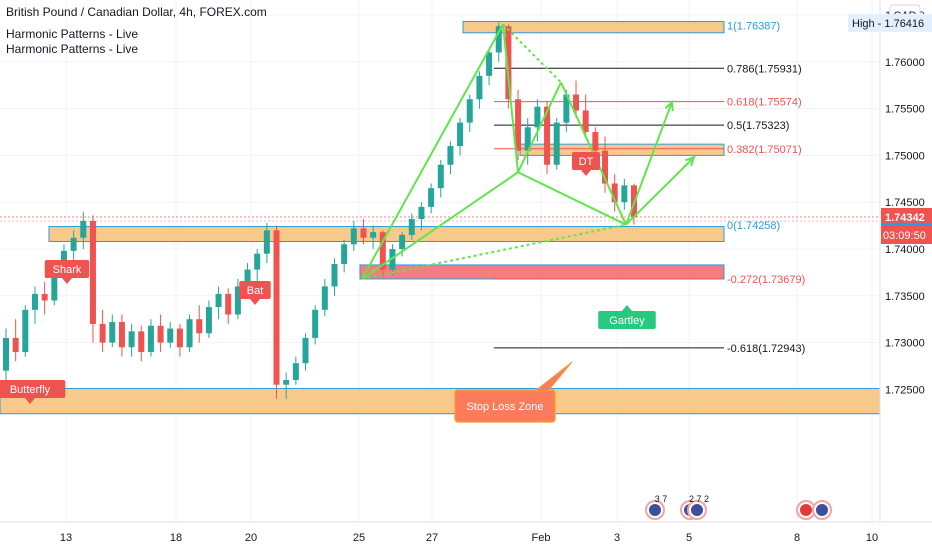 The width and height of the screenshot is (932, 550). What do you see at coordinates (440, 225) in the screenshot?
I see `pattern-leg-xb` at bounding box center [440, 225].